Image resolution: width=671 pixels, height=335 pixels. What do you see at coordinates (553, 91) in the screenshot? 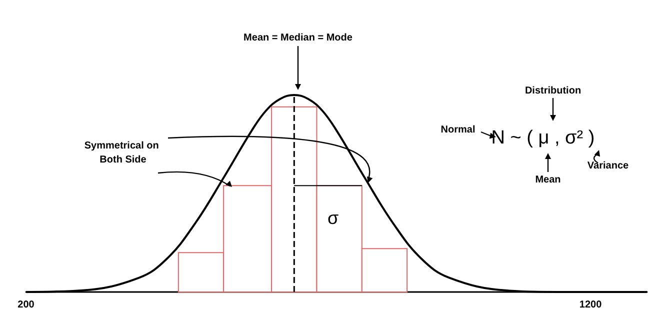
I see `annotation: Distribution` at bounding box center [553, 91].